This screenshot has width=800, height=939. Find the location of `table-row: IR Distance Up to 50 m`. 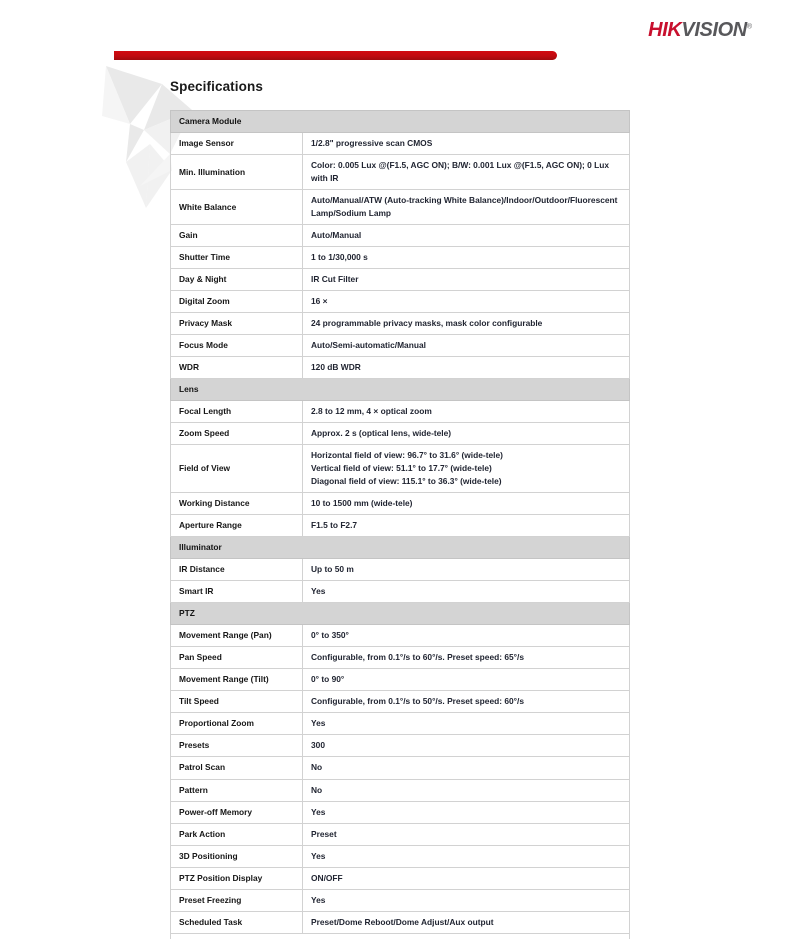

table-row: IR Distance Up to 50 m is located at coordinates (400, 570).